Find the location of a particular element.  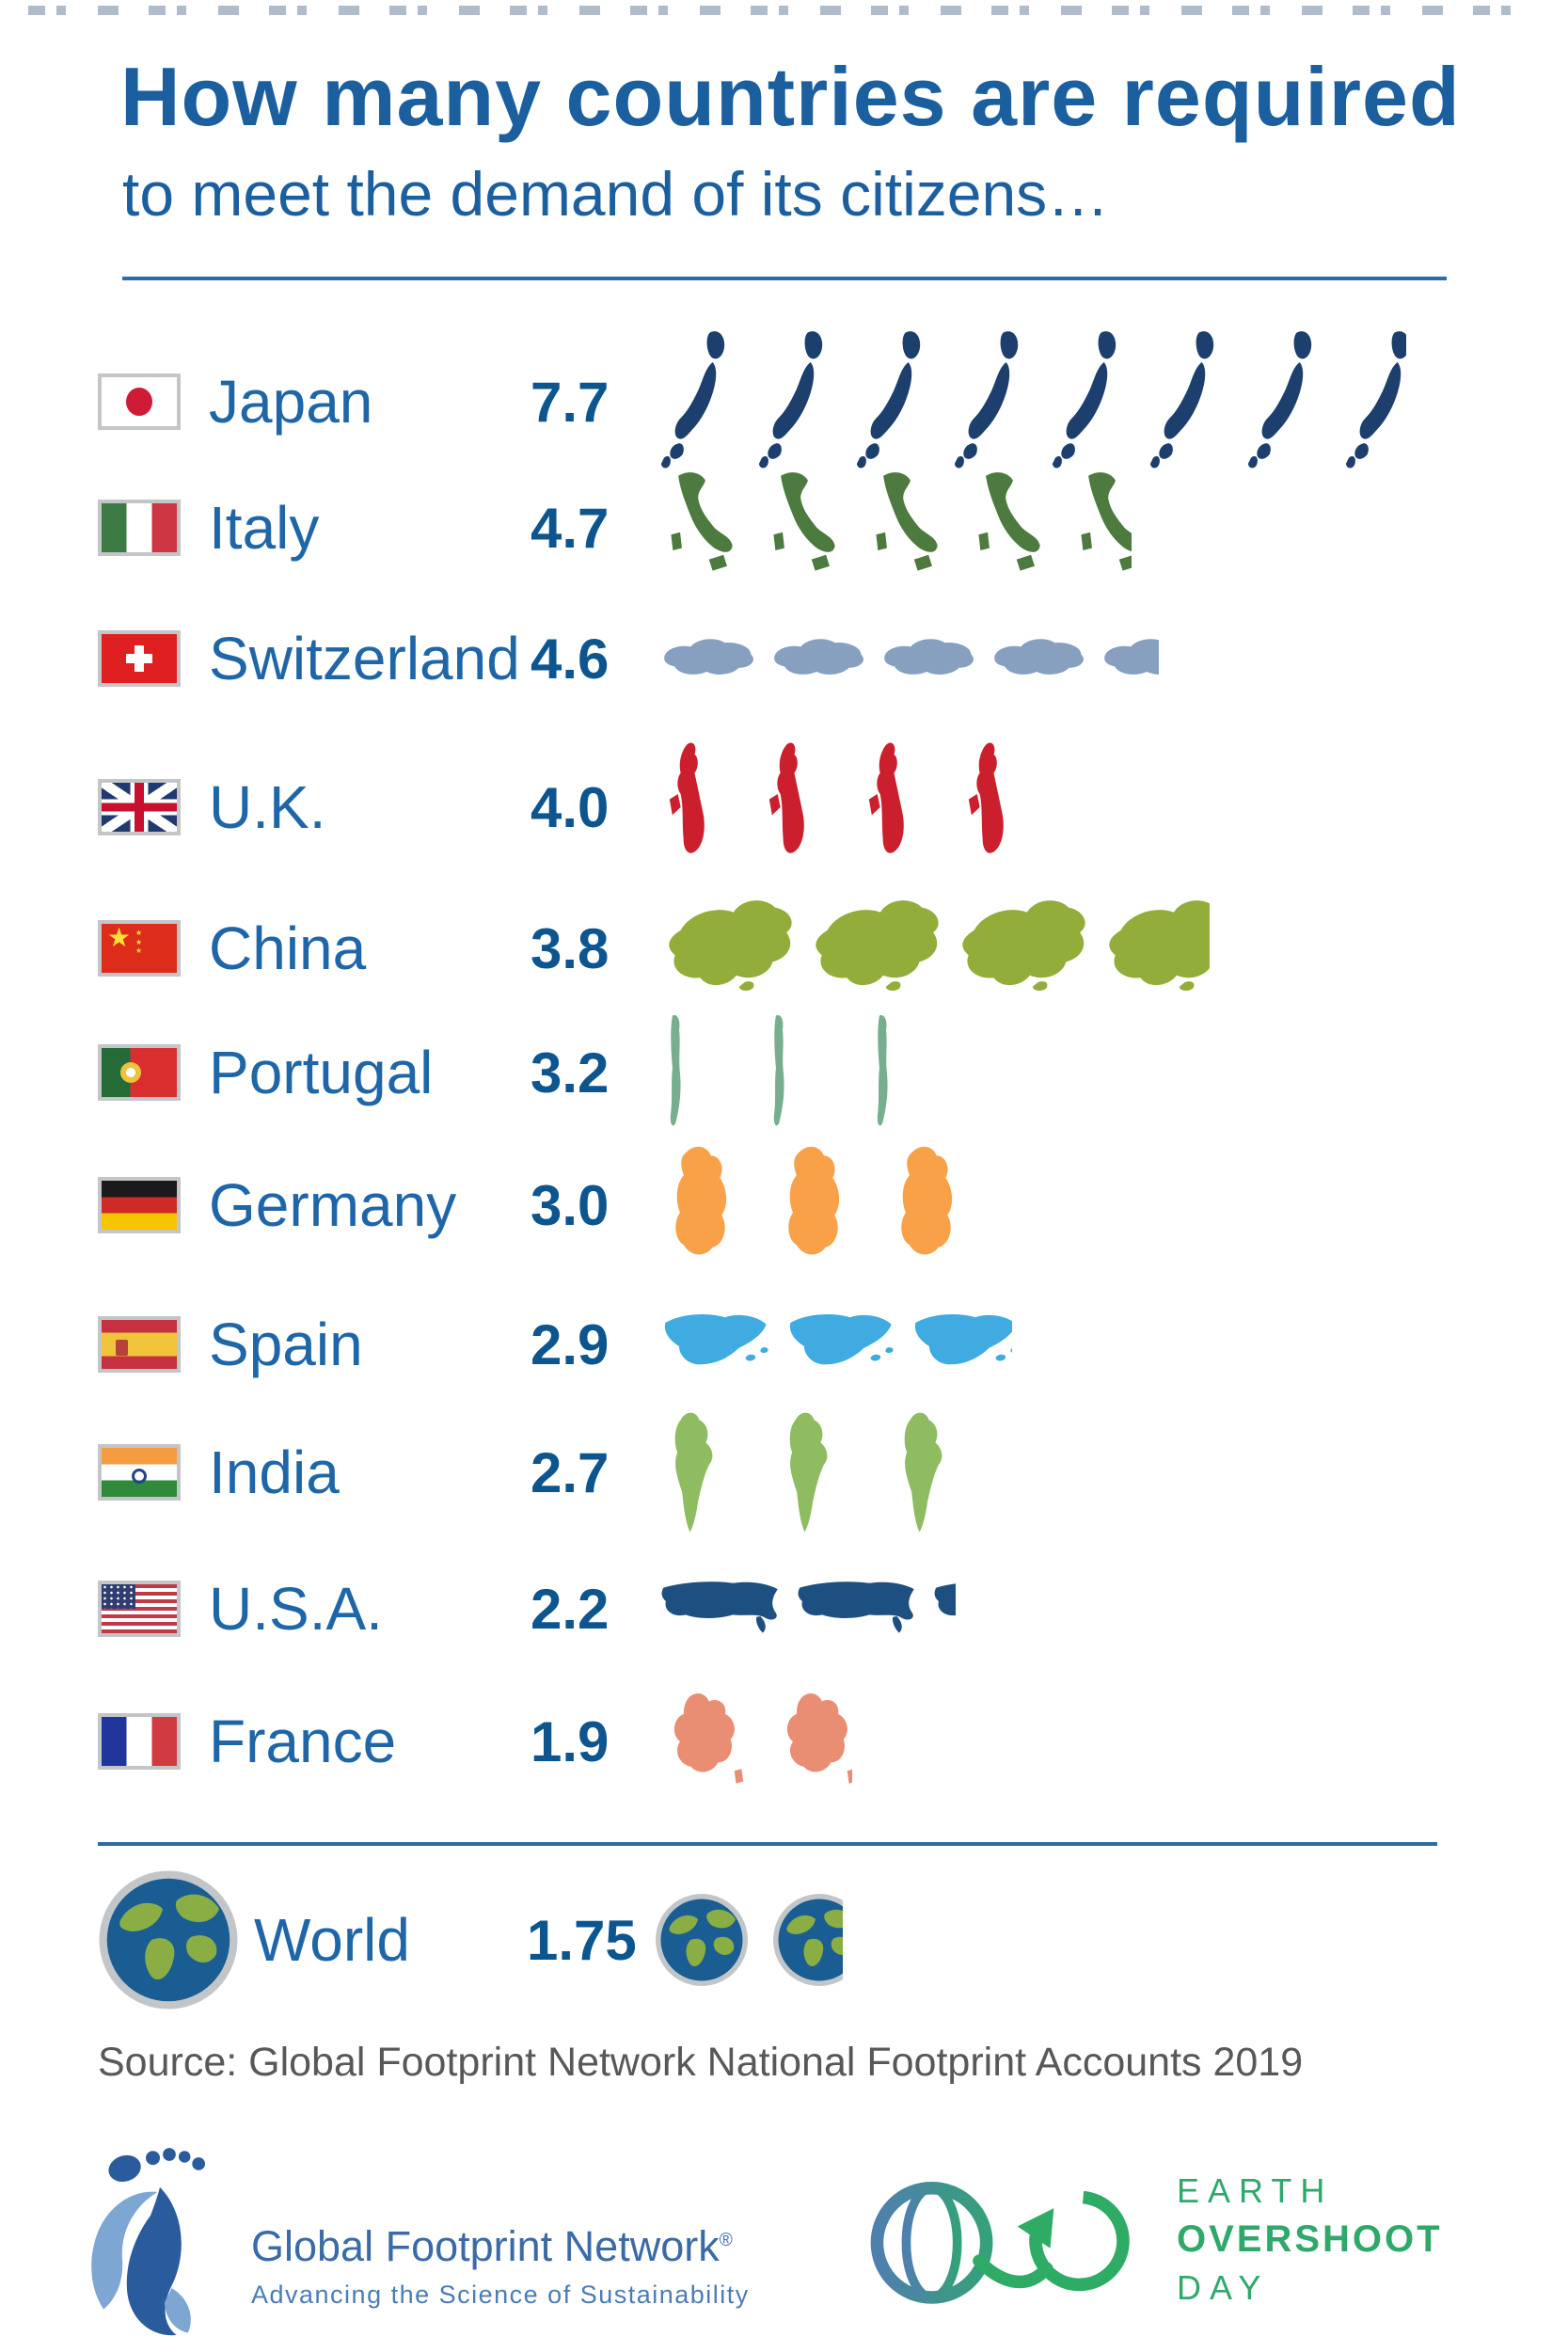

eod-overshoot: OVERSHOOT is located at coordinates (1310, 2238).